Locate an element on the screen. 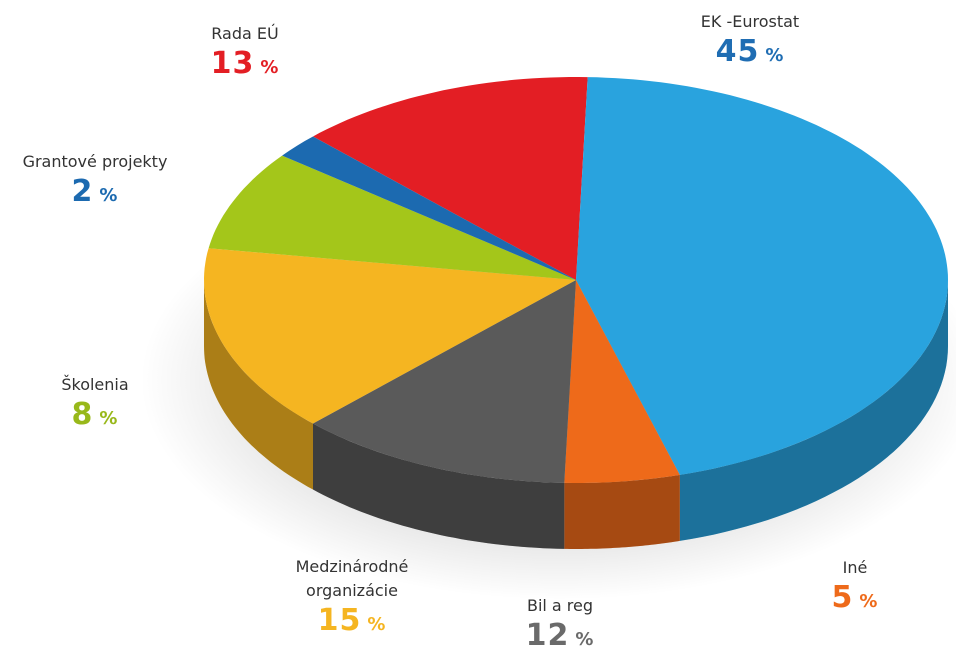 This screenshot has height=658, width=956. label: Školenia 8% is located at coordinates (94, 405).